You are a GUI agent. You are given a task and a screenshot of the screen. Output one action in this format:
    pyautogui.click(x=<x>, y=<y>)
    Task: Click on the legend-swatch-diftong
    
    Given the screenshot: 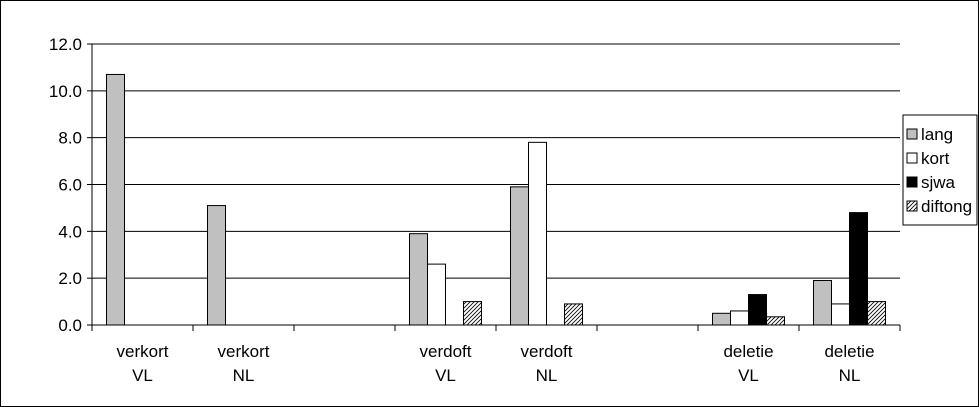 What is the action you would take?
    pyautogui.click(x=912, y=206)
    